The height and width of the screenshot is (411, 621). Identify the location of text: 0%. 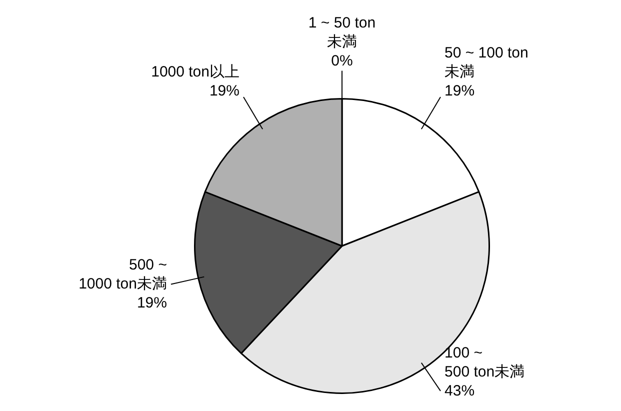
(342, 61).